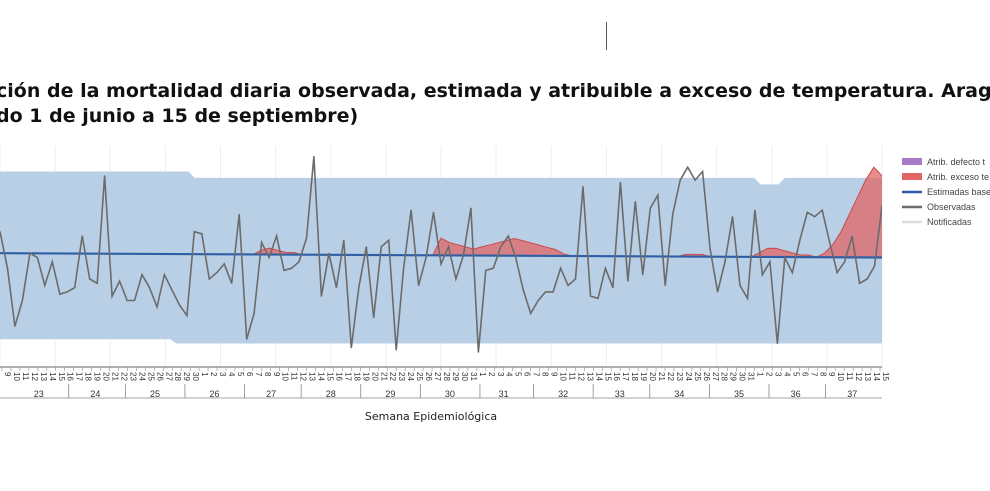 This screenshot has width=990, height=491. I want to click on week-label: 26, so click(215, 394).